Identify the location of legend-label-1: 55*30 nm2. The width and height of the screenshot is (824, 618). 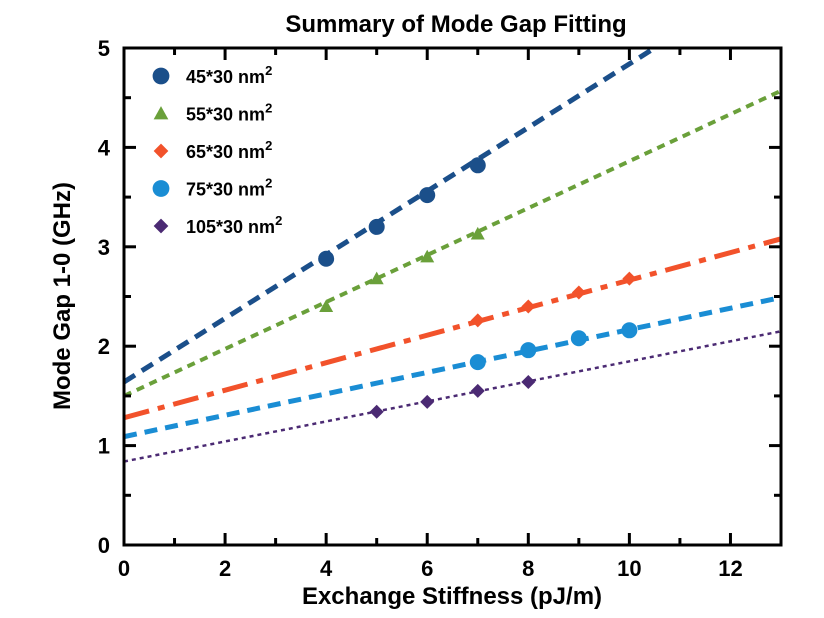
(229, 113).